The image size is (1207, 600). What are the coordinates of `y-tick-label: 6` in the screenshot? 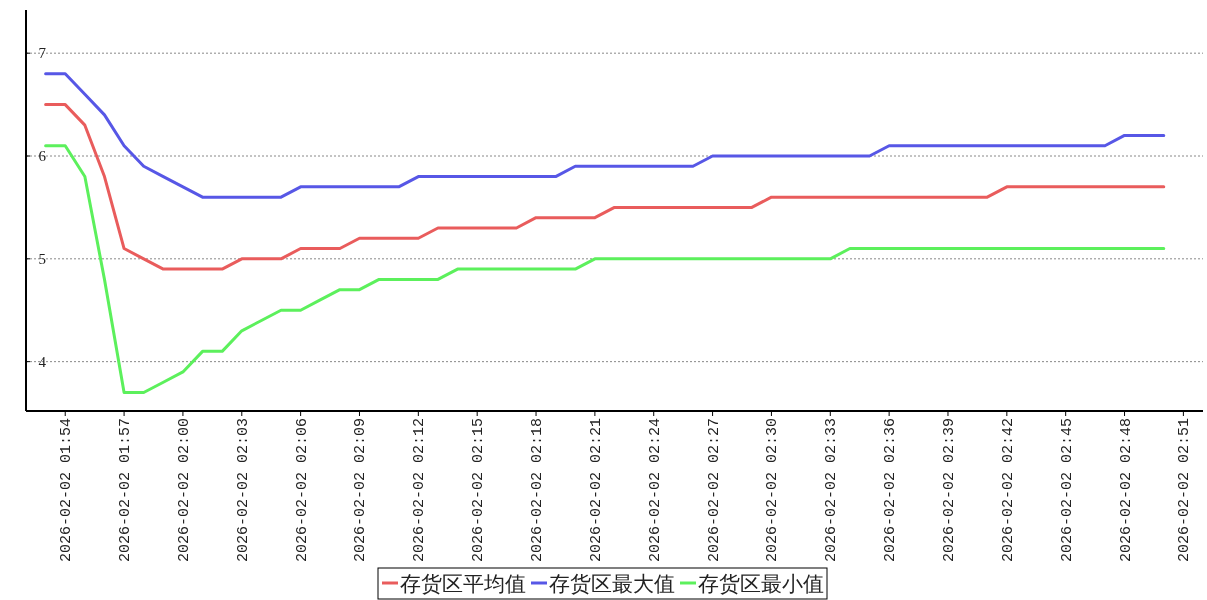 It's located at (42, 156).